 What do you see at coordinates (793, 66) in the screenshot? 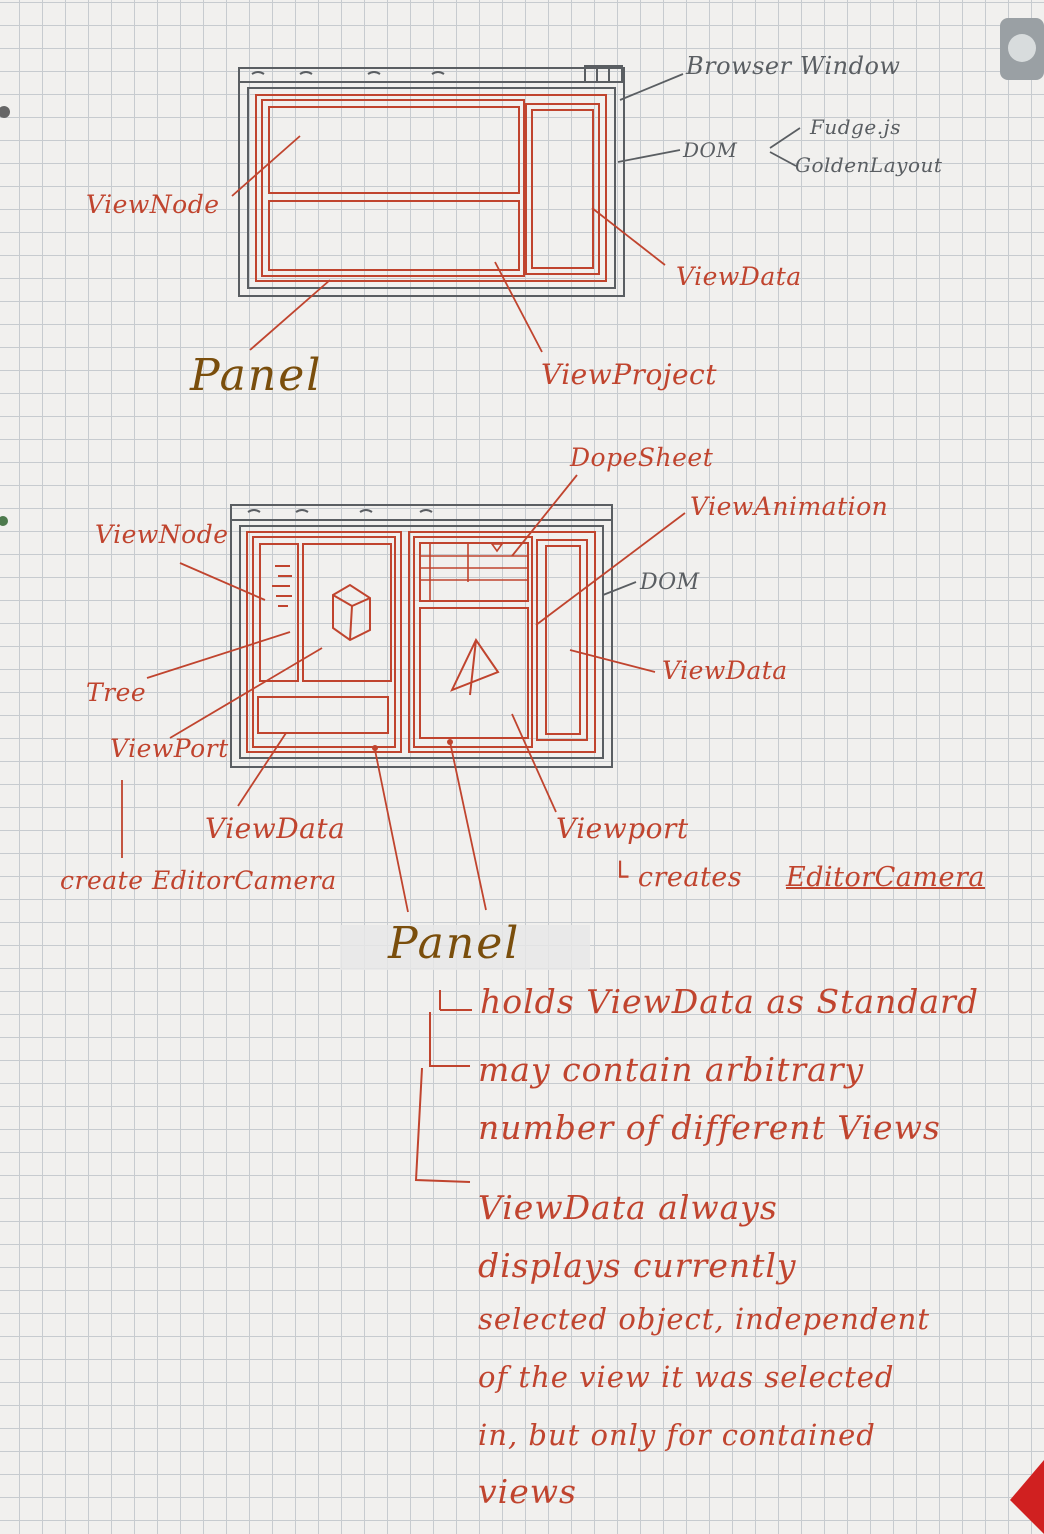
I see `label-browser-window: Browser Window` at bounding box center [793, 66].